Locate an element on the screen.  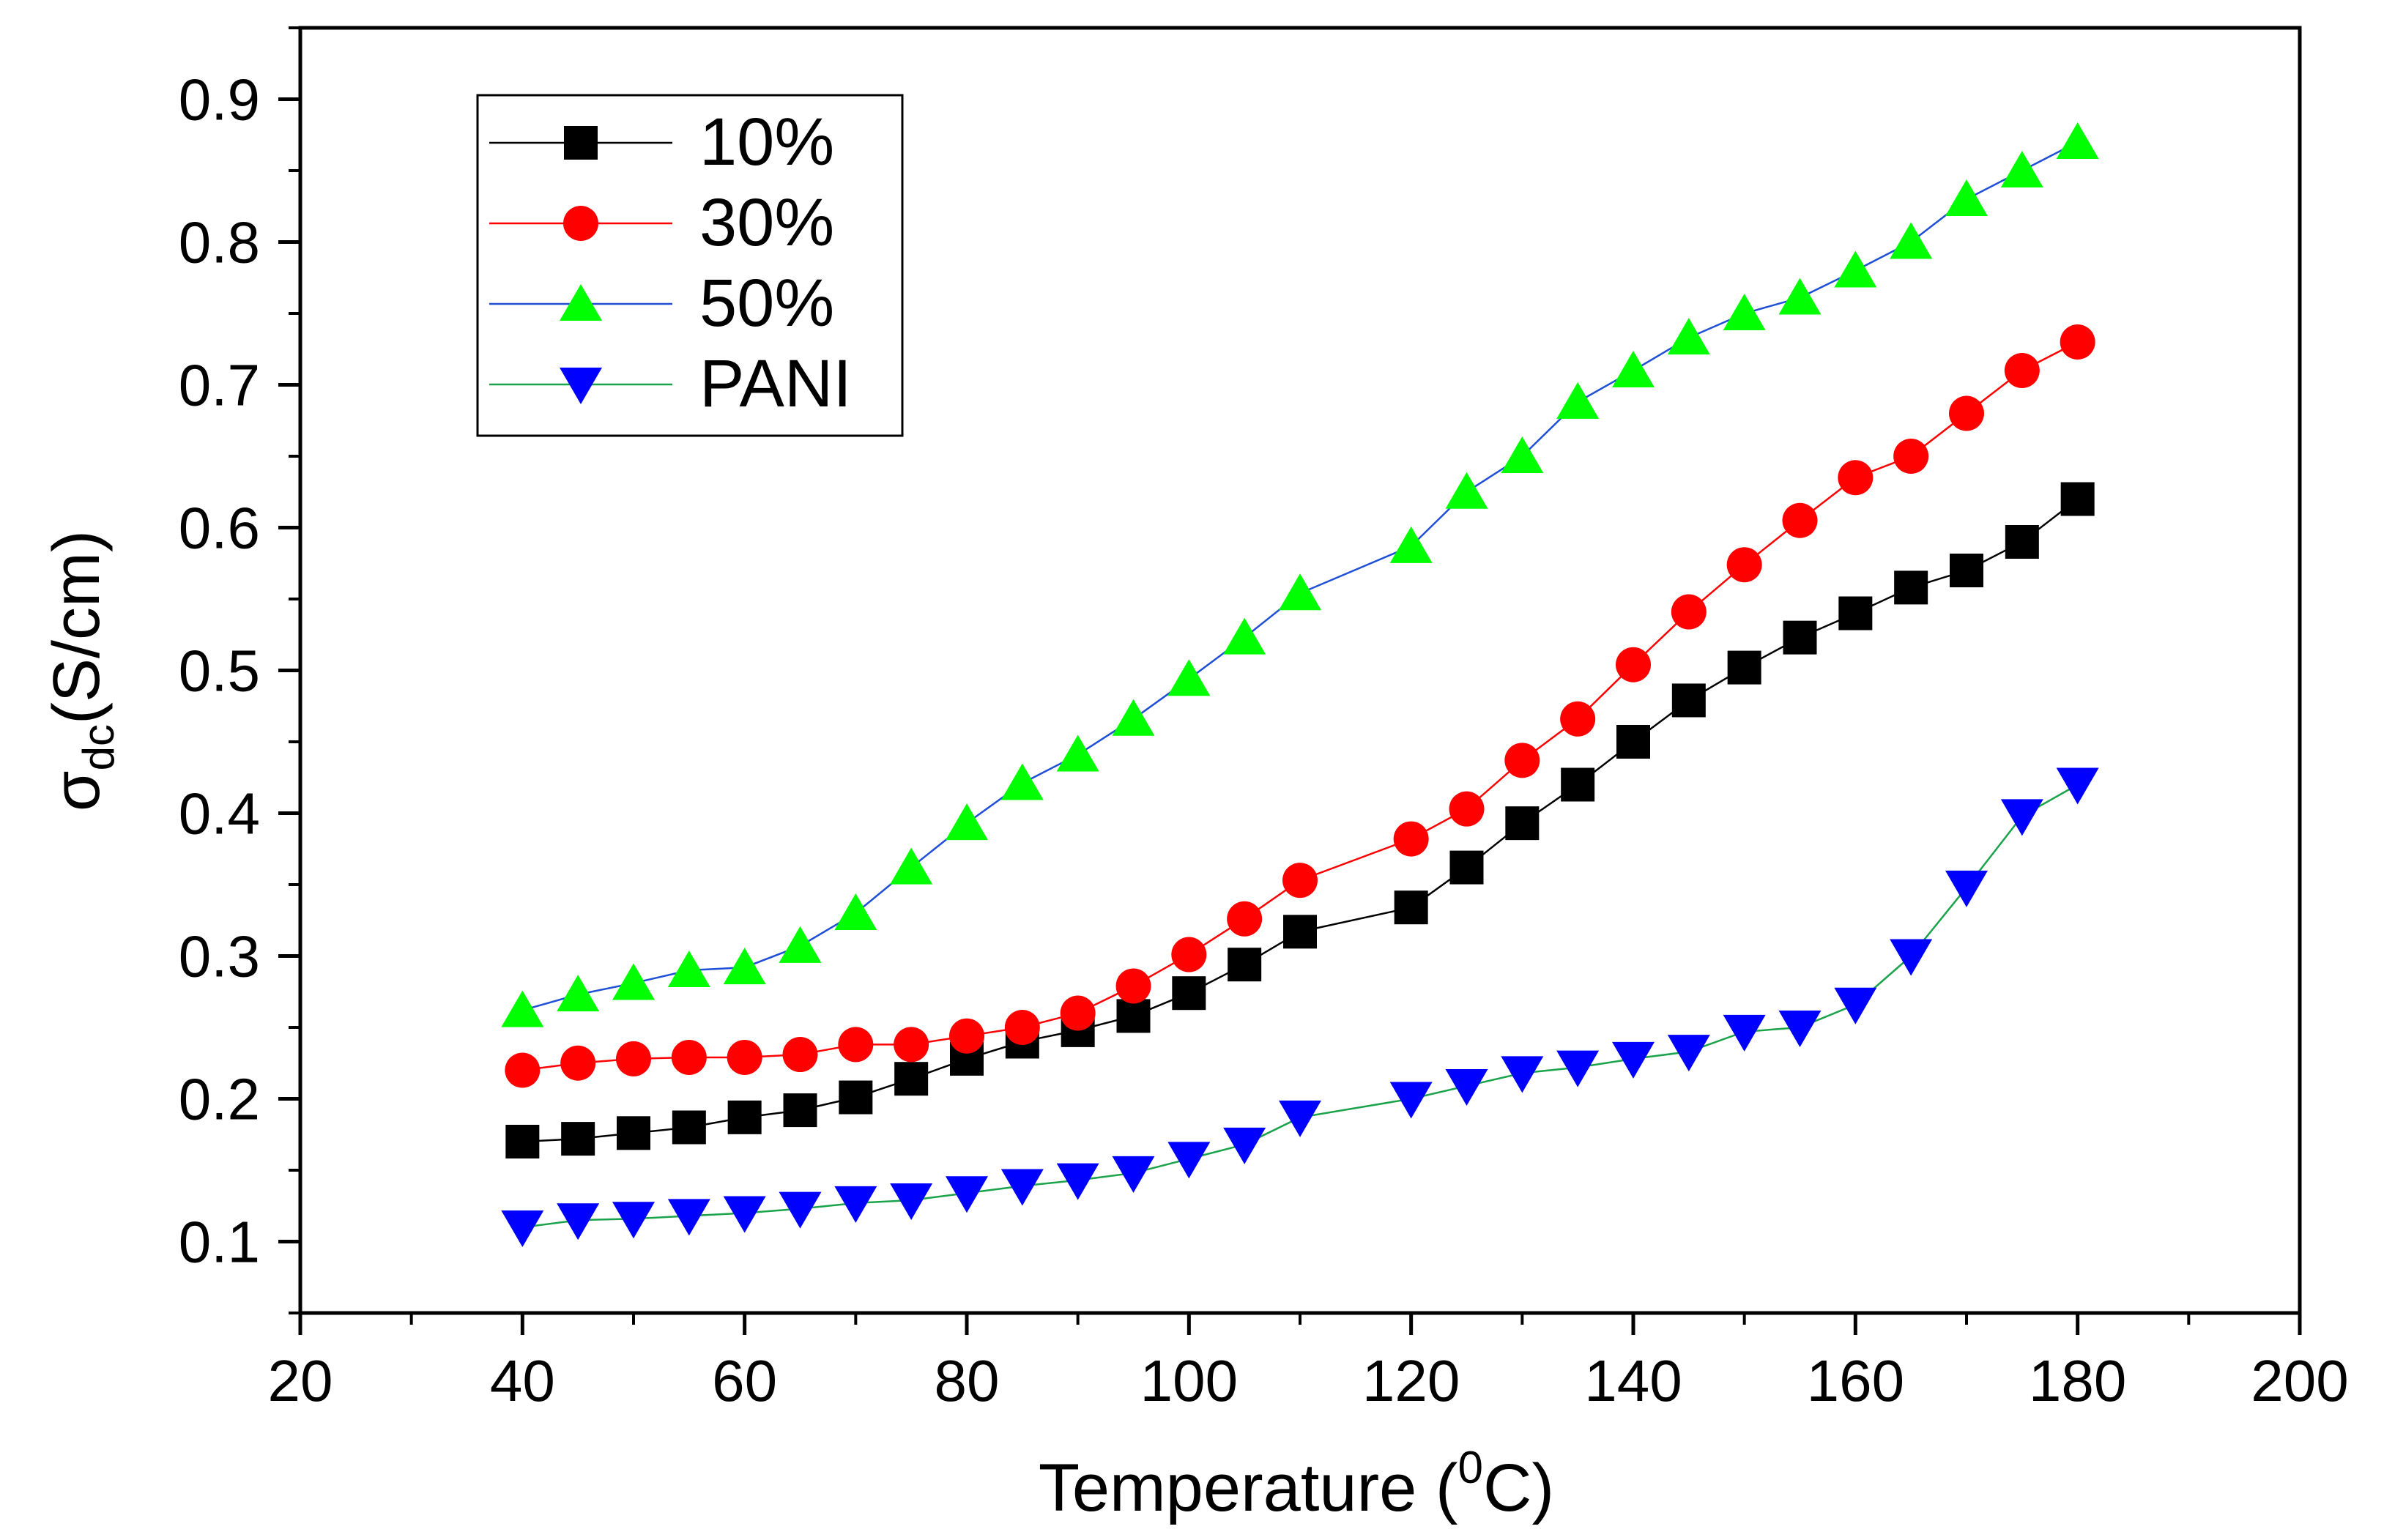
y-tick-label: 0.8 is located at coordinates (220, 242).